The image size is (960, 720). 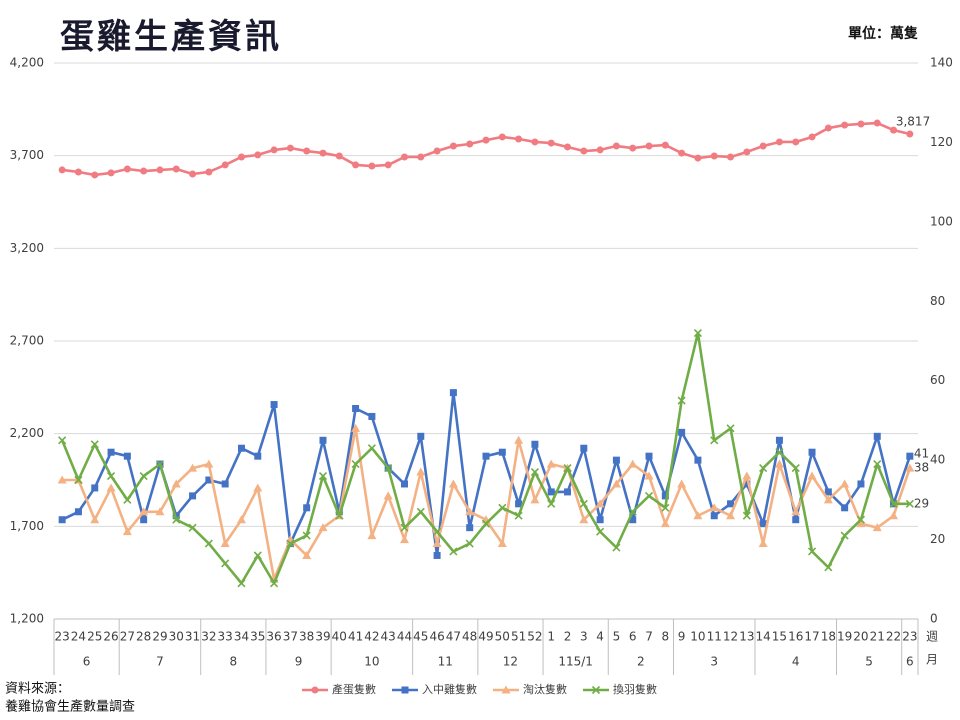 I want to click on source-label: 資料來源：, so click(x=37, y=689).